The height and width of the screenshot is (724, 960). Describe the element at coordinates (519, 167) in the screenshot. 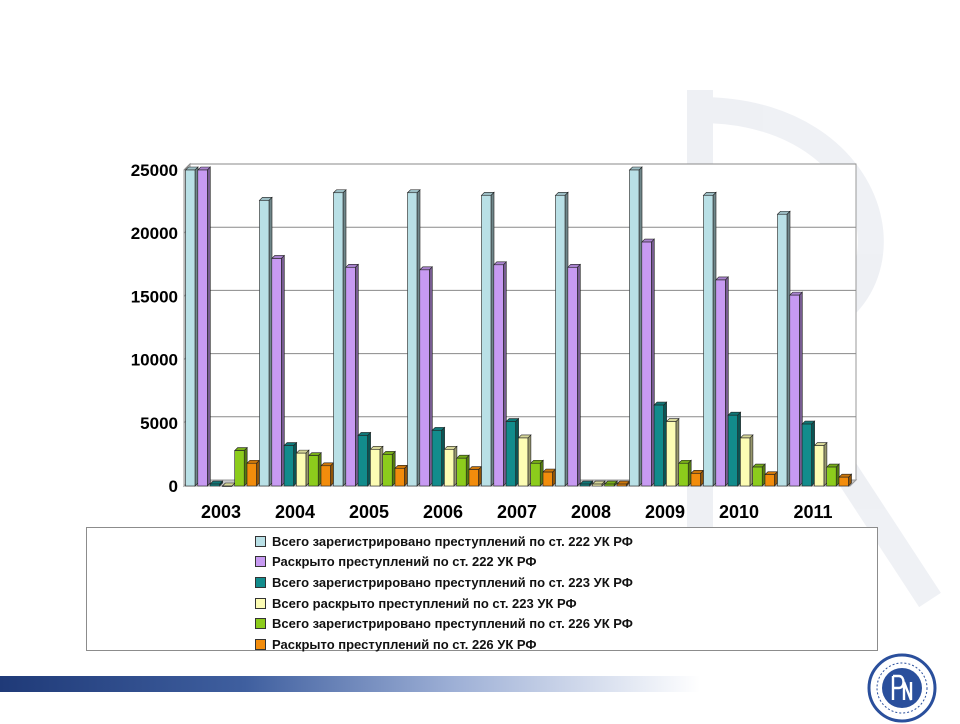

I see `gridline` at that location.